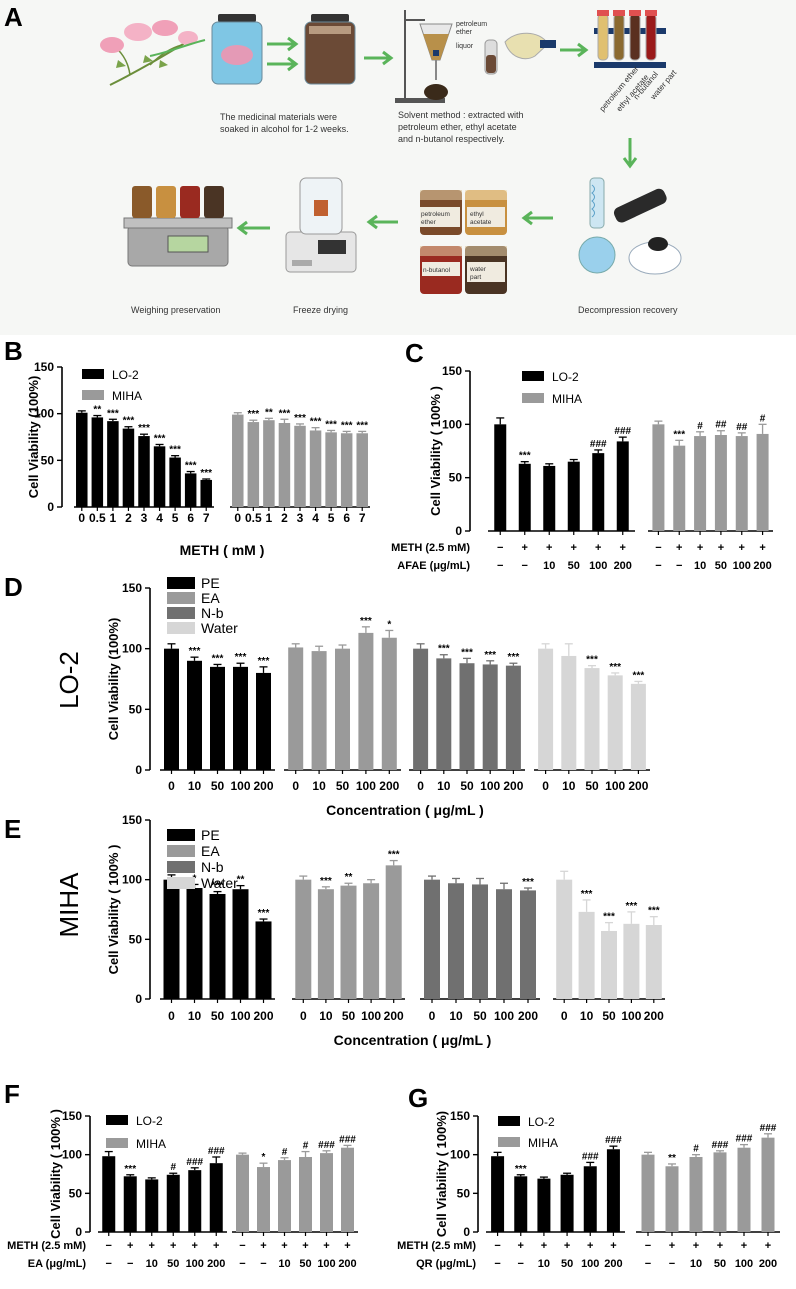  What do you see at coordinates (413, 1040) in the screenshot?
I see `x-axis-label: Concentration ( μg/mL )` at bounding box center [413, 1040].